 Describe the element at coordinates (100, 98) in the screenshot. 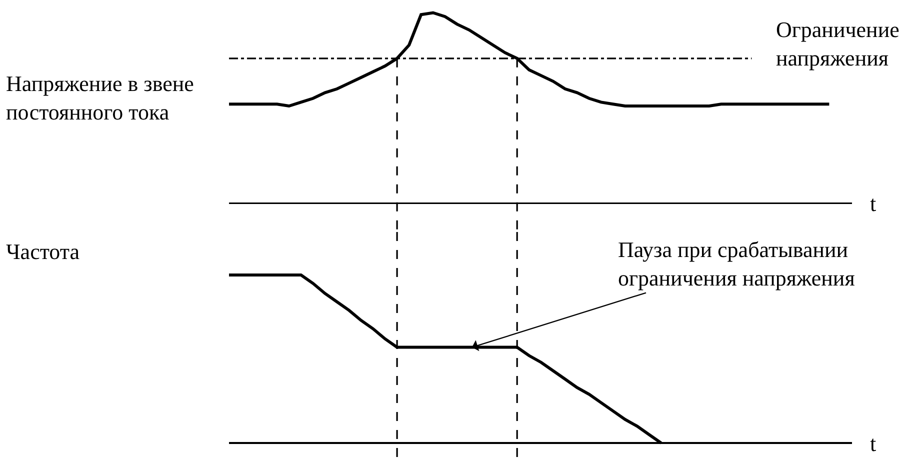

I see `y-axis-title: Напряжение в звене постоянного тока` at that location.